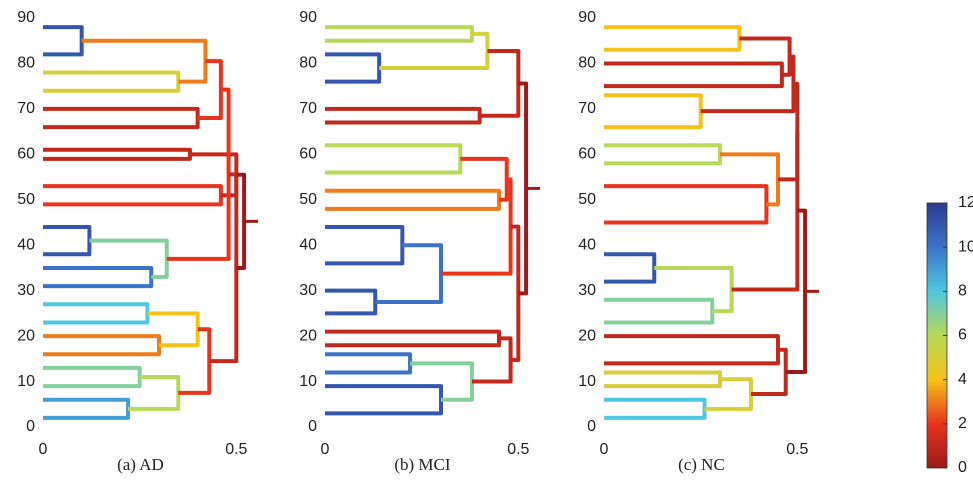 Image resolution: width=973 pixels, height=494 pixels. Describe the element at coordinates (422, 464) in the screenshot. I see `caption: (b) MCI` at that location.